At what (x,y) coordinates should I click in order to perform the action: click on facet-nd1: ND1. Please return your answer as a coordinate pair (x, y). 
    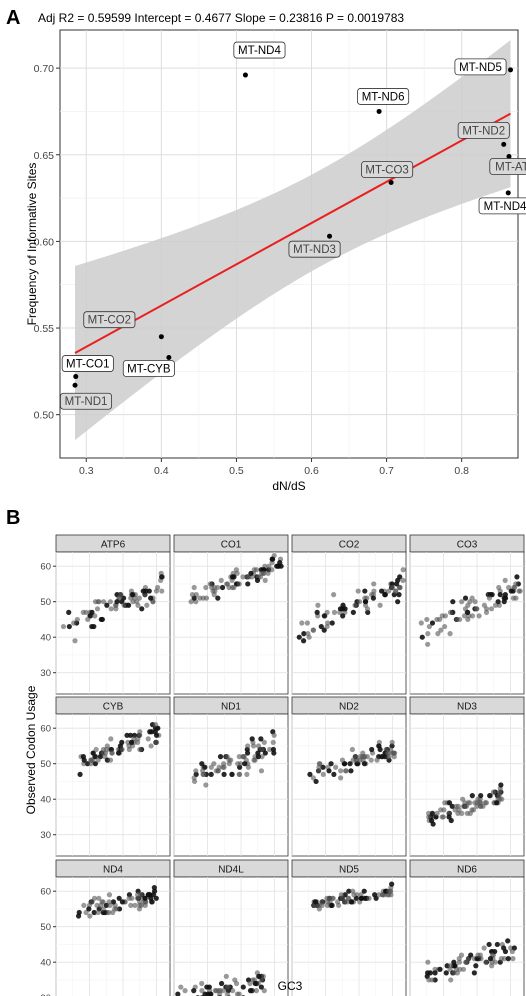
    Looking at the image, I should click on (231, 776).